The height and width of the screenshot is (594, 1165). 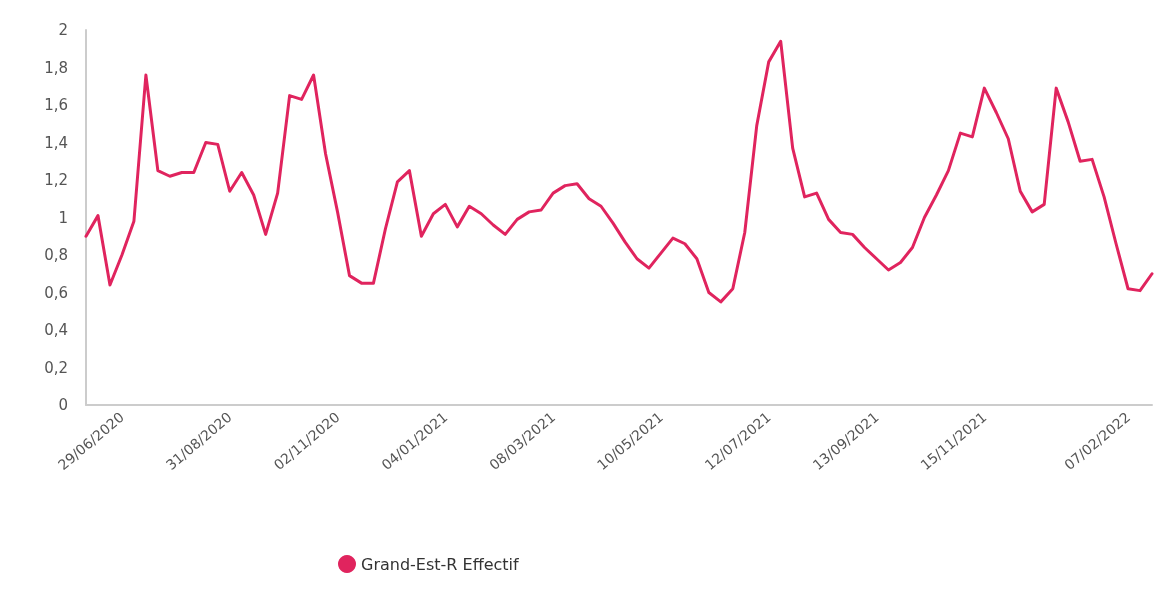 What do you see at coordinates (56, 67) in the screenshot?
I see `y-tick-label: 1,8` at bounding box center [56, 67].